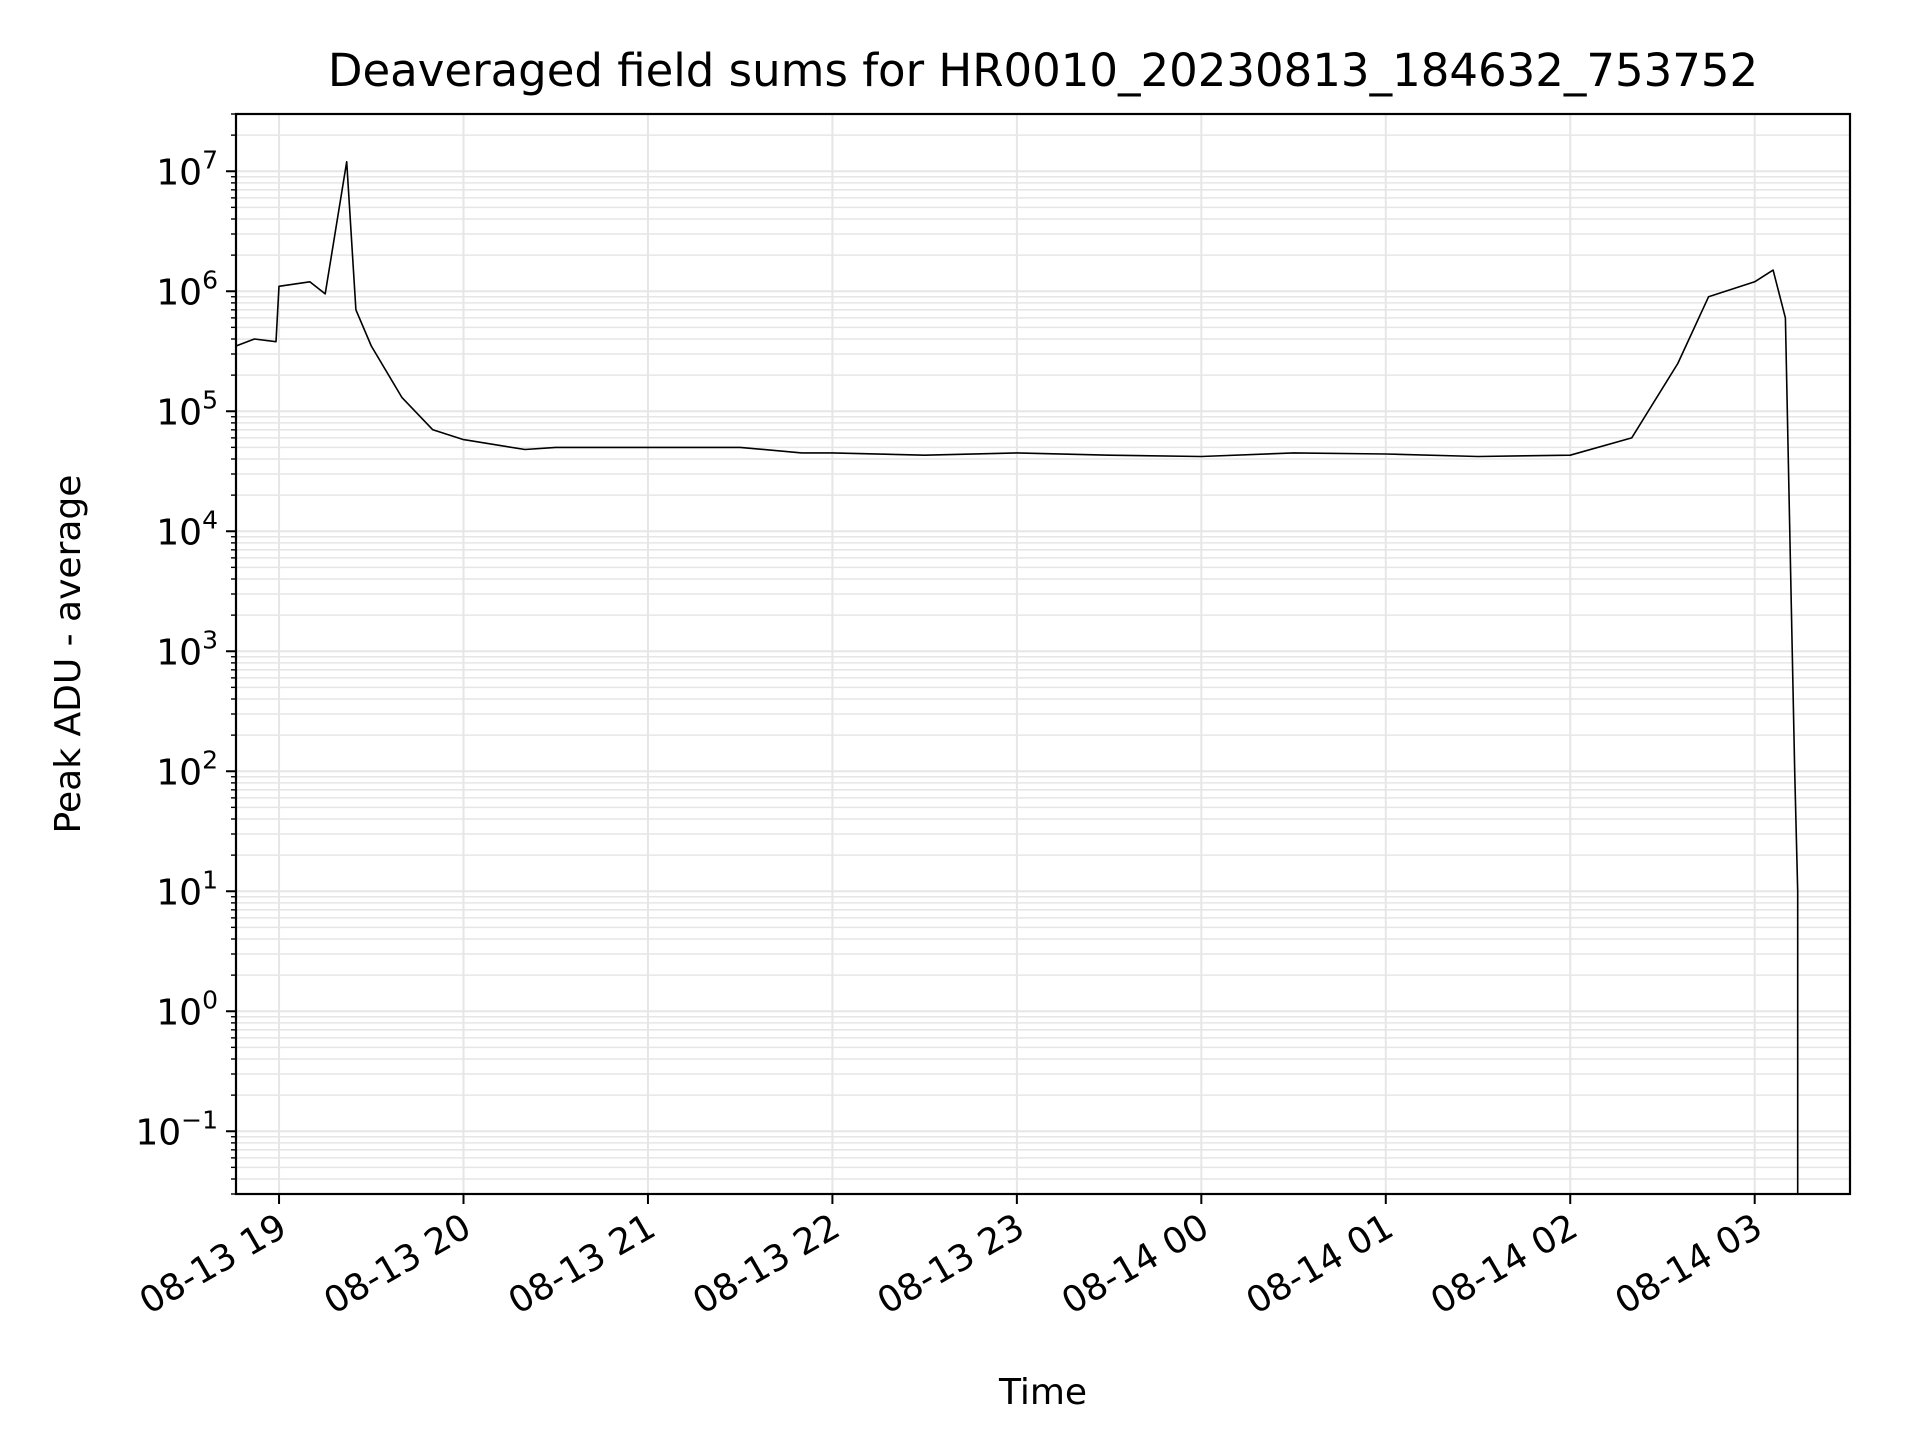  Describe the element at coordinates (210, 639) in the screenshot. I see `y-tick-exponent: 3` at that location.